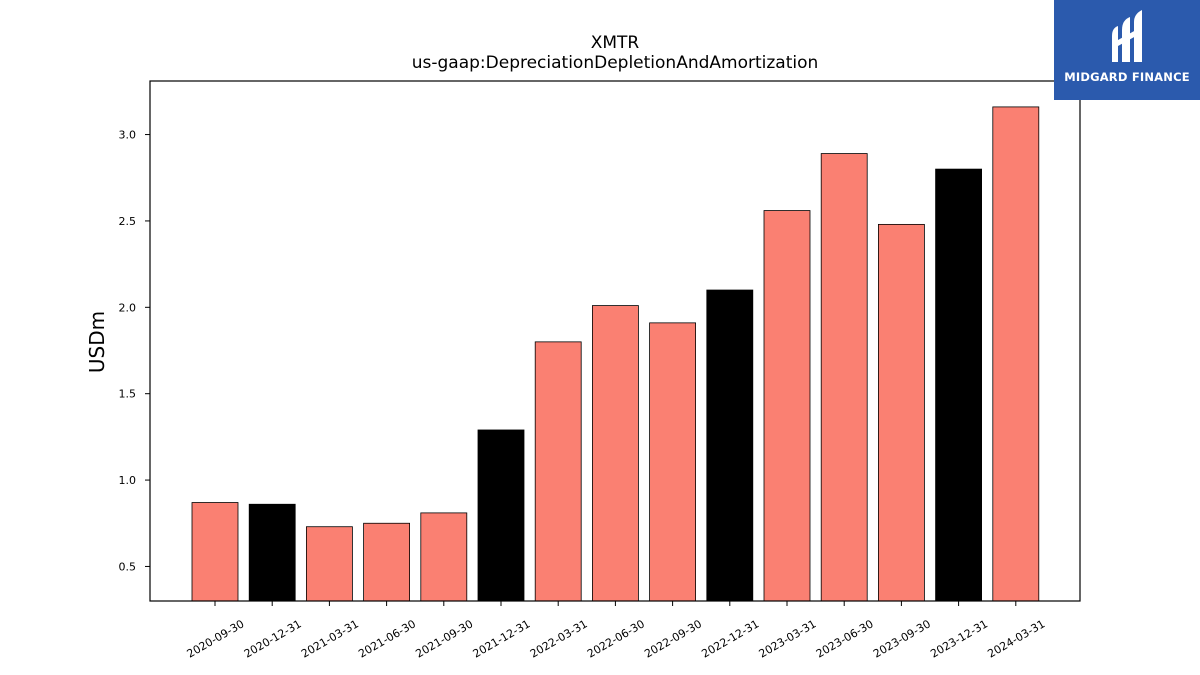 Image resolution: width=1200 pixels, height=675 pixels. What do you see at coordinates (1127, 36) in the screenshot?
I see `midgard-logo-icon` at bounding box center [1127, 36].